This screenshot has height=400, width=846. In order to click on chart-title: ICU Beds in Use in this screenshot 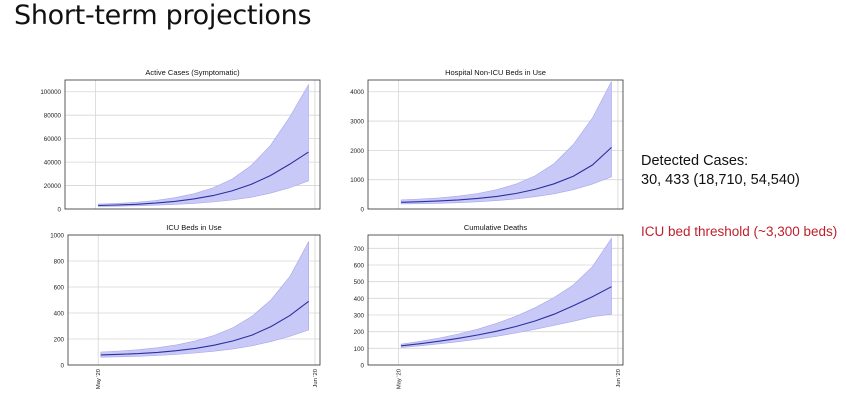, I will do `click(193, 227)`.